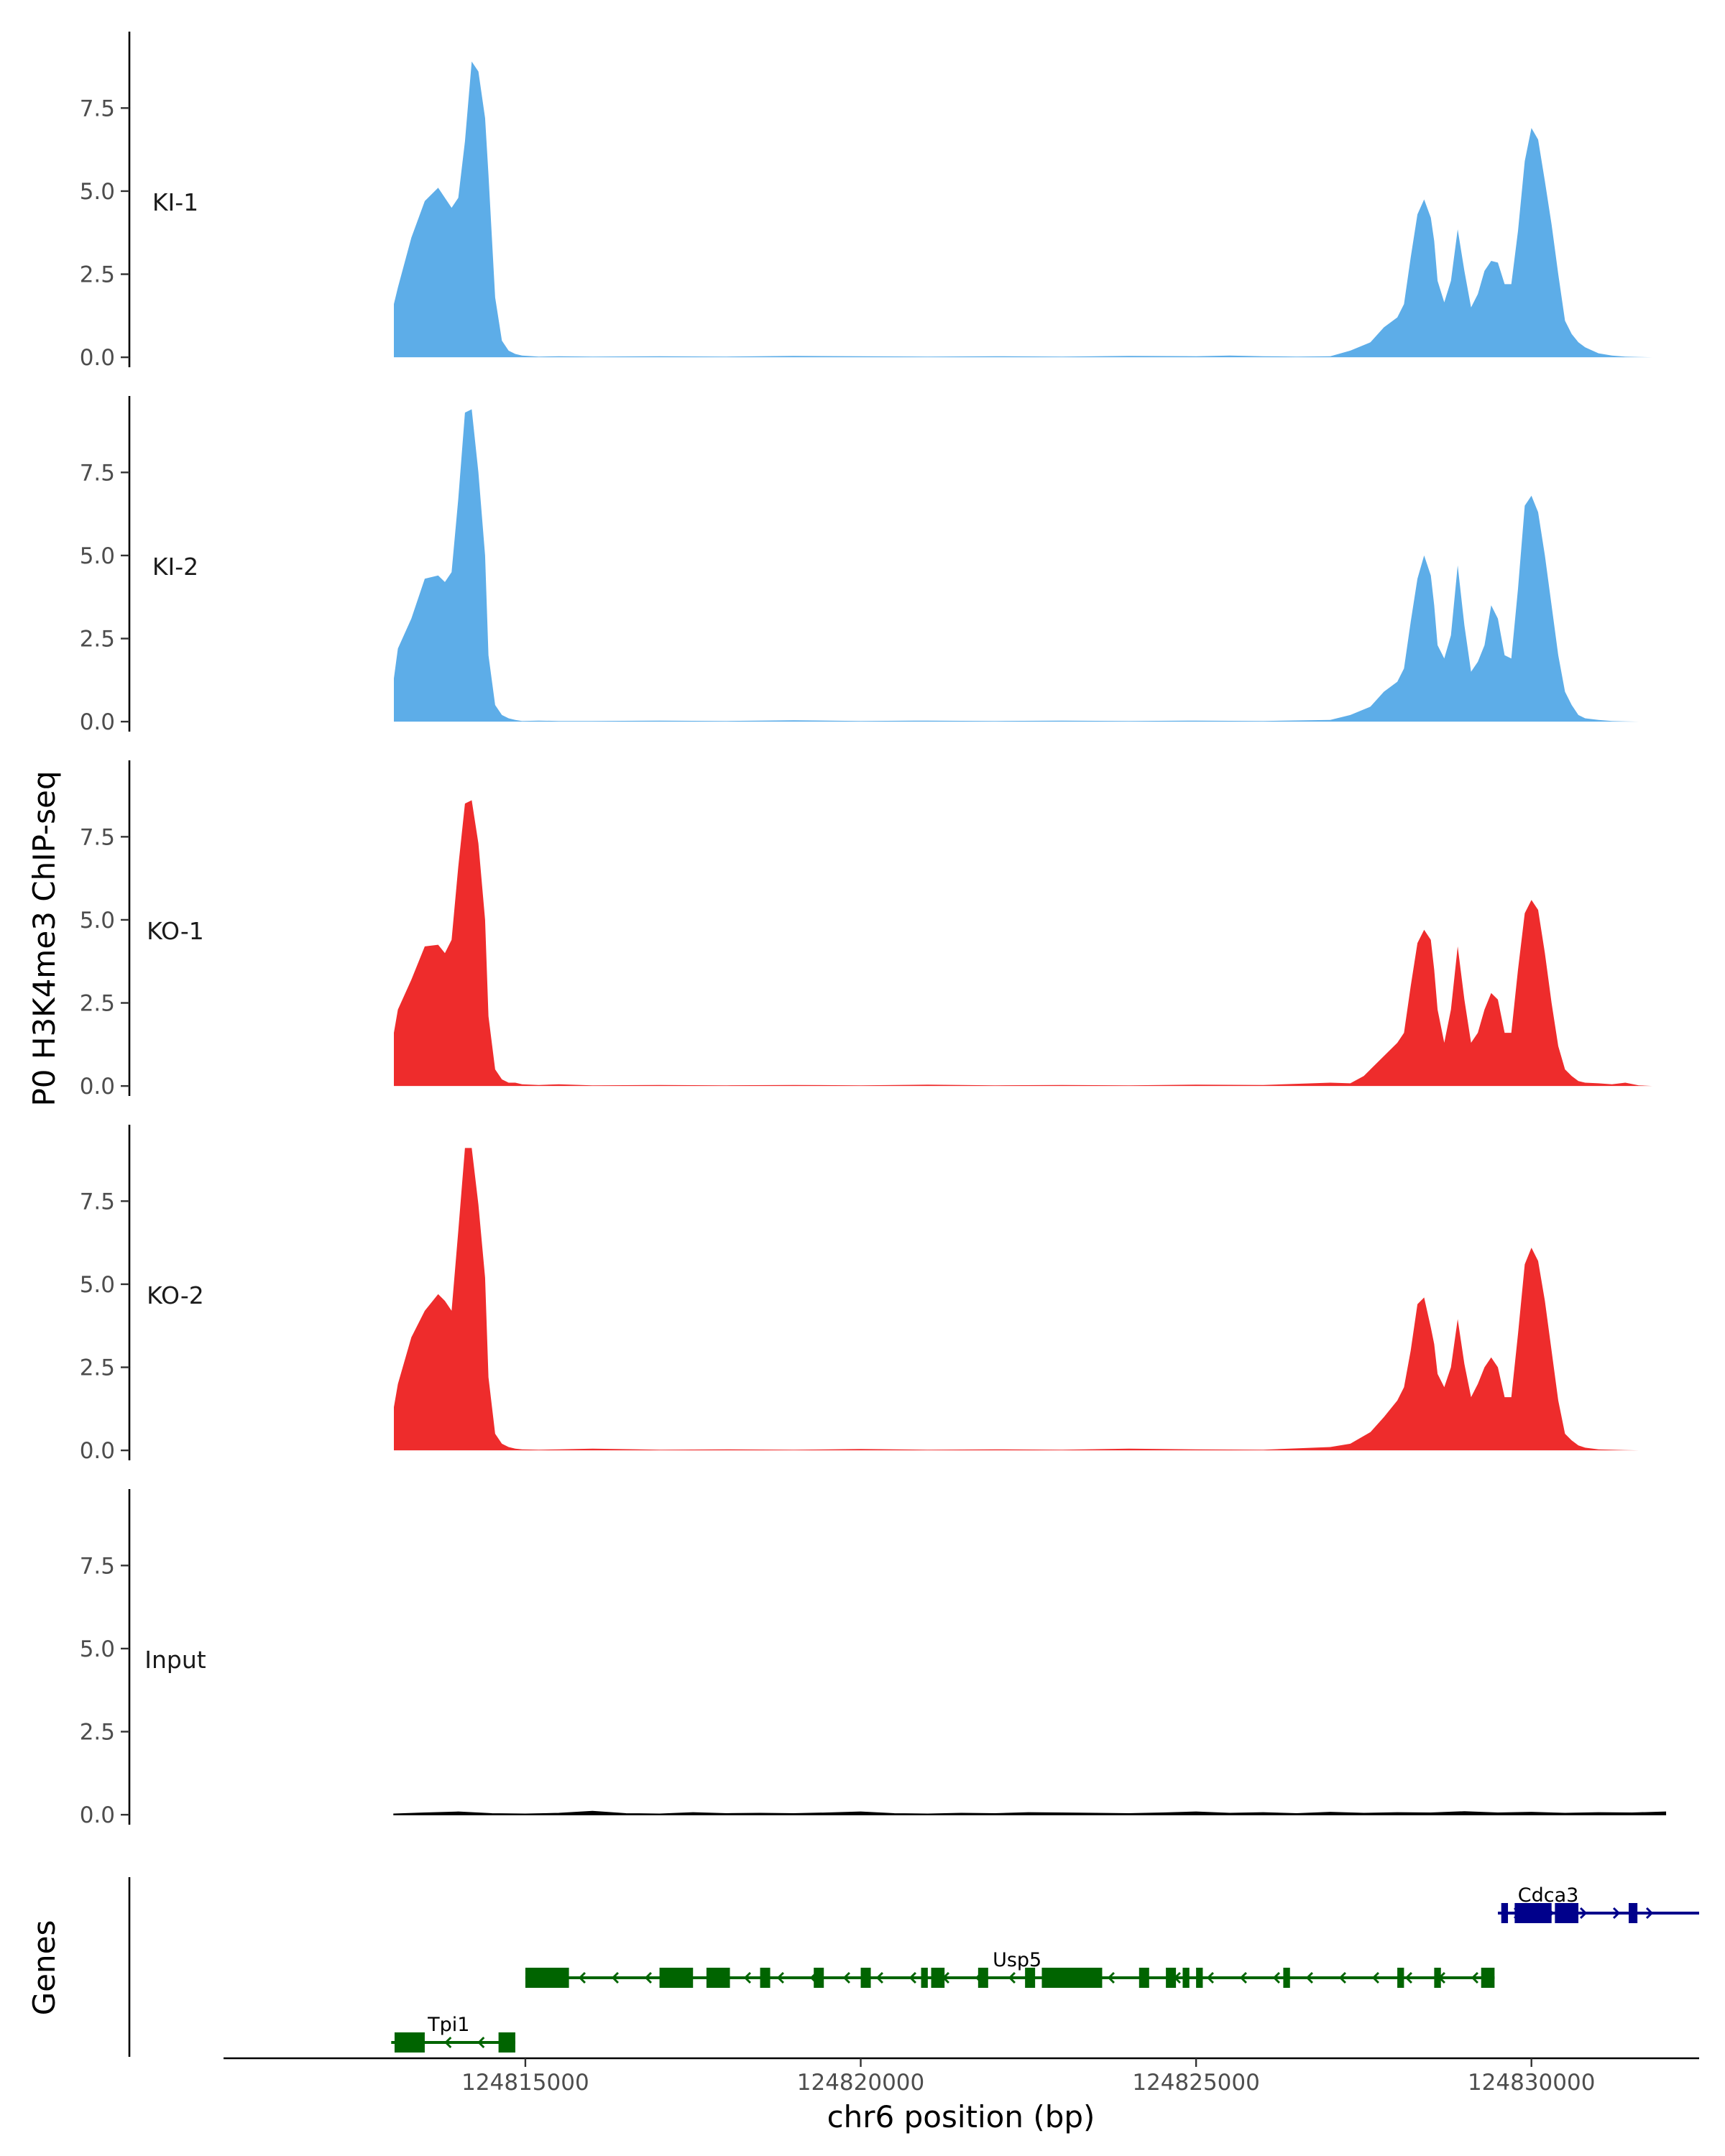  I want to click on x-axis-title: chr6 position (bp), so click(961, 2116).